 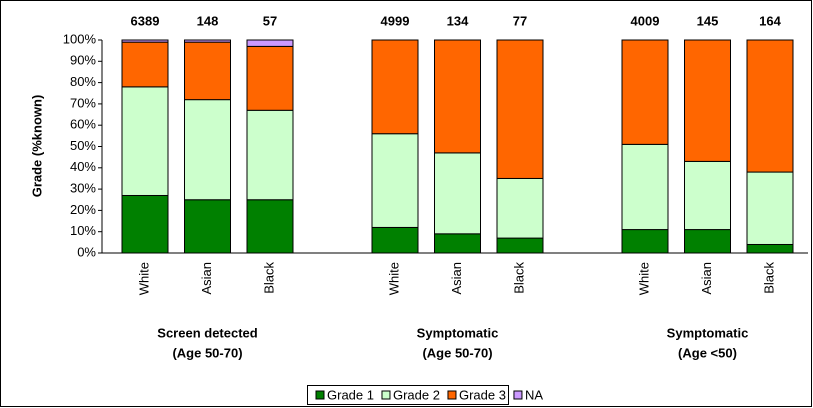 I want to click on legend-label: Grade 3, so click(x=482, y=394).